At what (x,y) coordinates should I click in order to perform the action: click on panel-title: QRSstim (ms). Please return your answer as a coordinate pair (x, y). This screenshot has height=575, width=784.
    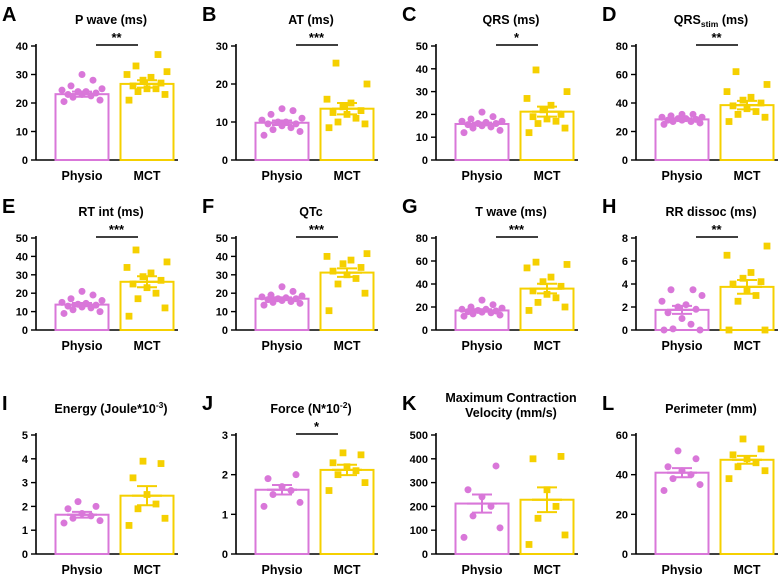
    Looking at the image, I should click on (711, 21).